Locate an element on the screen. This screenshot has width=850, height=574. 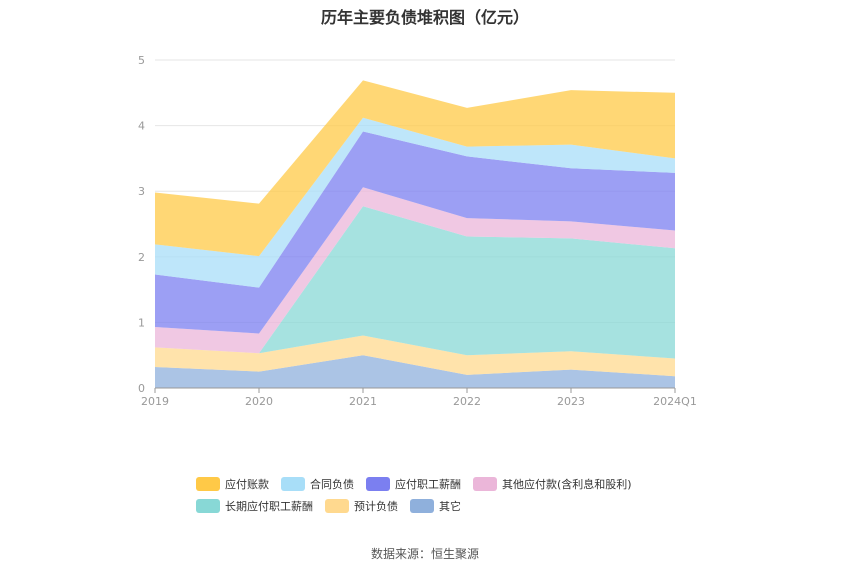
legend-row: 长期应付职工薪酬 预计负债 其它 is located at coordinates (446, 506).